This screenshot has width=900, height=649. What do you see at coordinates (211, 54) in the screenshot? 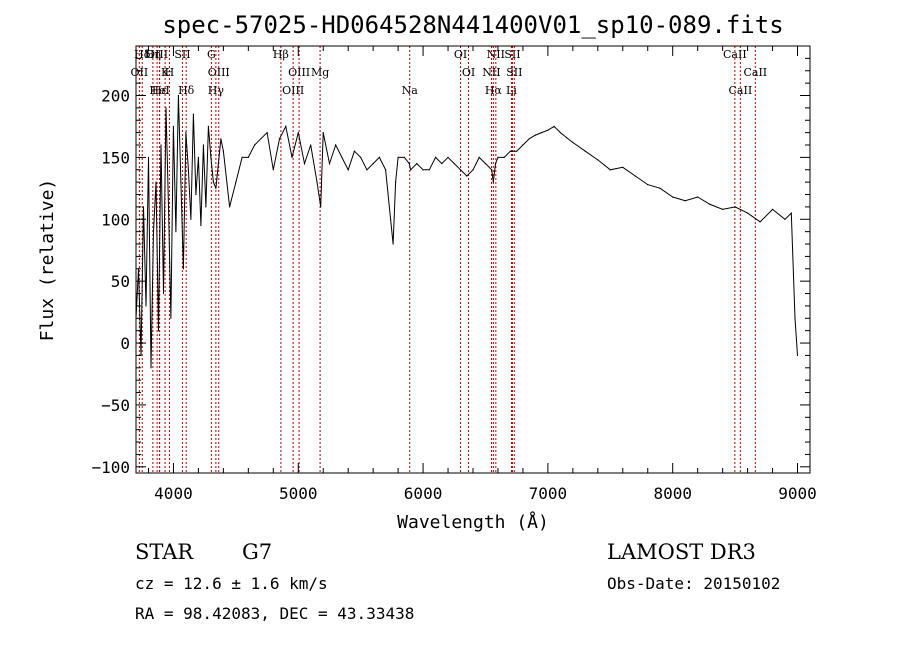
I see `line-marker-label: G` at bounding box center [211, 54].